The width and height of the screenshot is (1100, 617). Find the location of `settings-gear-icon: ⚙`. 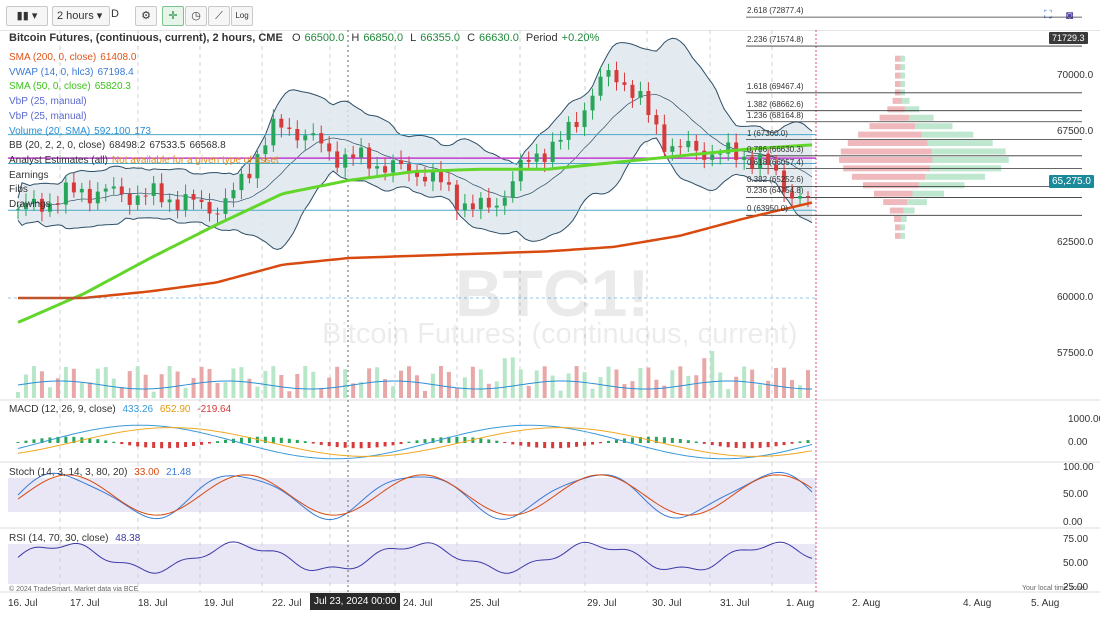

settings-gear-icon: ⚙ is located at coordinates (146, 16).